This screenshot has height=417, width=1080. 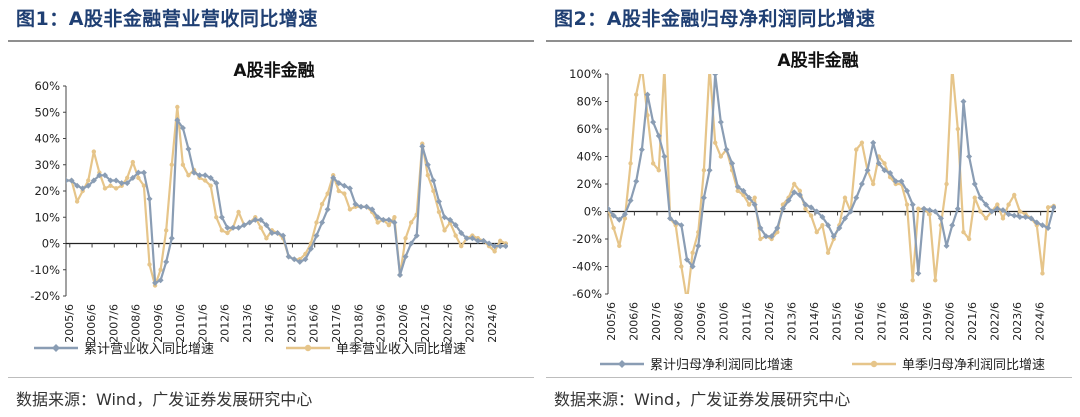 What do you see at coordinates (791, 321) in the screenshot?
I see `x-tick-label: 2013/6` at bounding box center [791, 321].